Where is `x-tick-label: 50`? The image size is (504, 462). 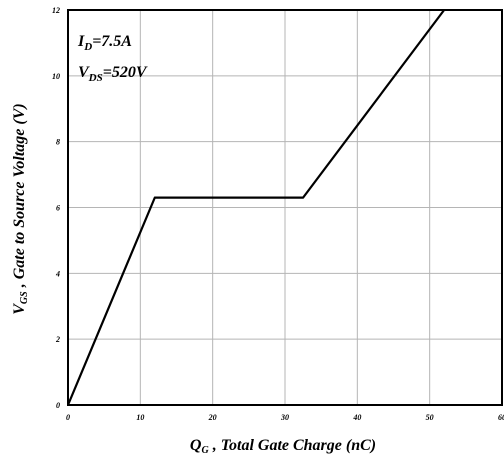
x-tick-label: 50 is located at coordinates (430, 417).